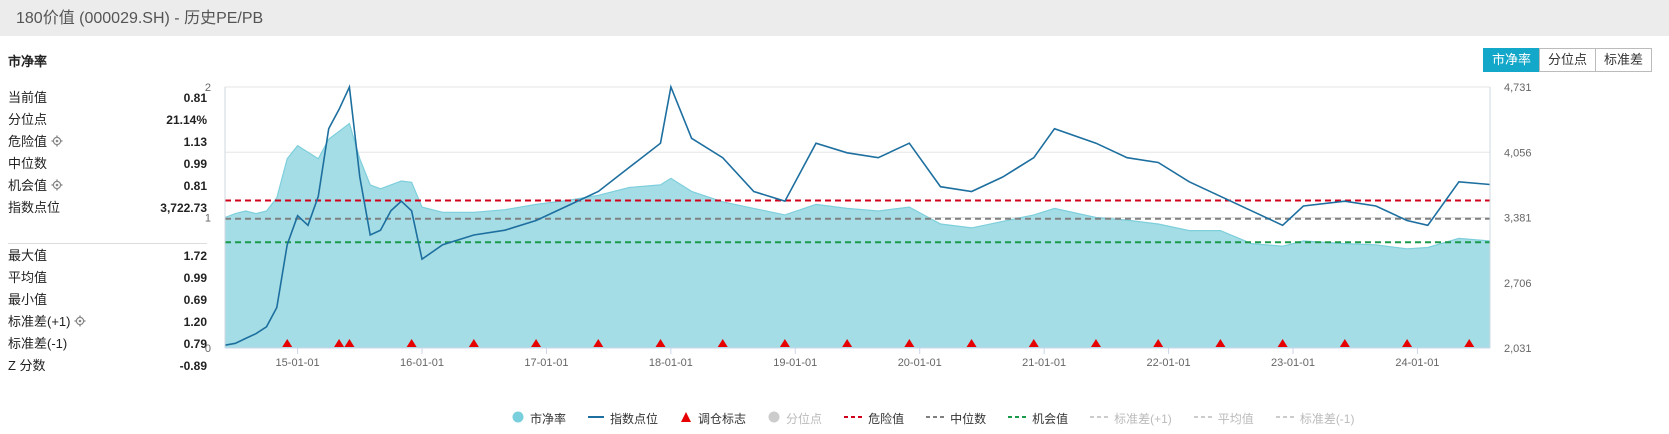 This screenshot has width=1669, height=434. I want to click on x-tick-label: 19-01-01, so click(795, 363).